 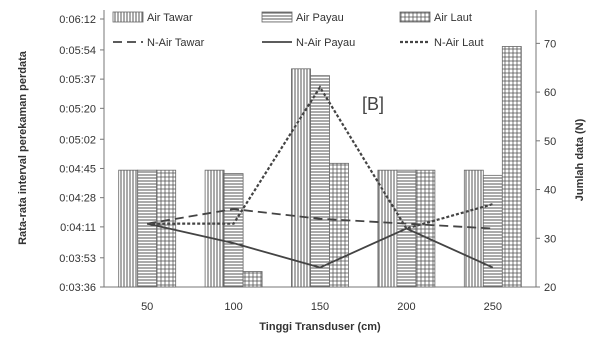 What do you see at coordinates (550, 44) in the screenshot?
I see `right-tick-label: 70` at bounding box center [550, 44].